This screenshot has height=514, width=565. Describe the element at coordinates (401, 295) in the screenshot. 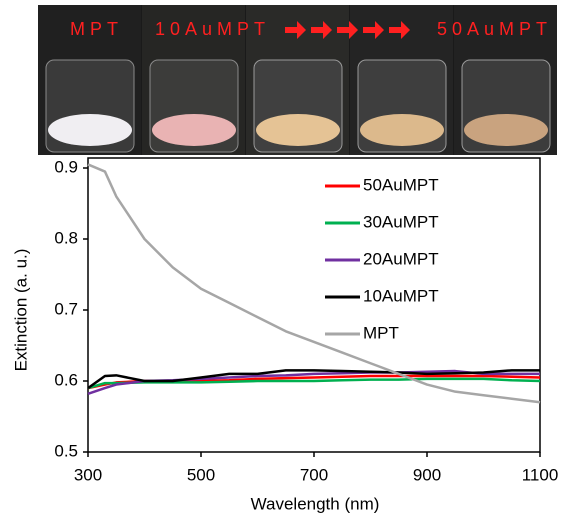

I see `legend-label: 10AuMPT` at that location.